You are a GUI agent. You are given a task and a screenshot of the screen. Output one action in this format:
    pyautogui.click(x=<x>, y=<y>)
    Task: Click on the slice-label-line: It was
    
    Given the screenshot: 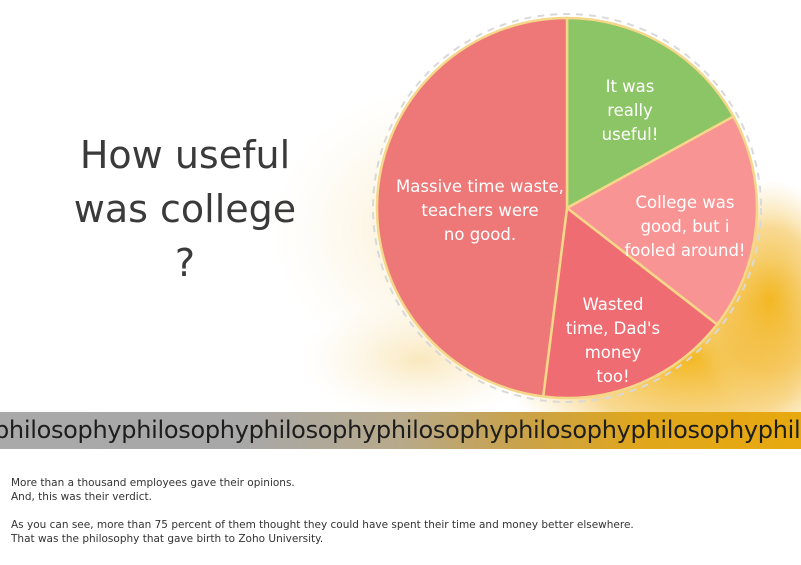 What is the action you would take?
    pyautogui.click(x=630, y=86)
    